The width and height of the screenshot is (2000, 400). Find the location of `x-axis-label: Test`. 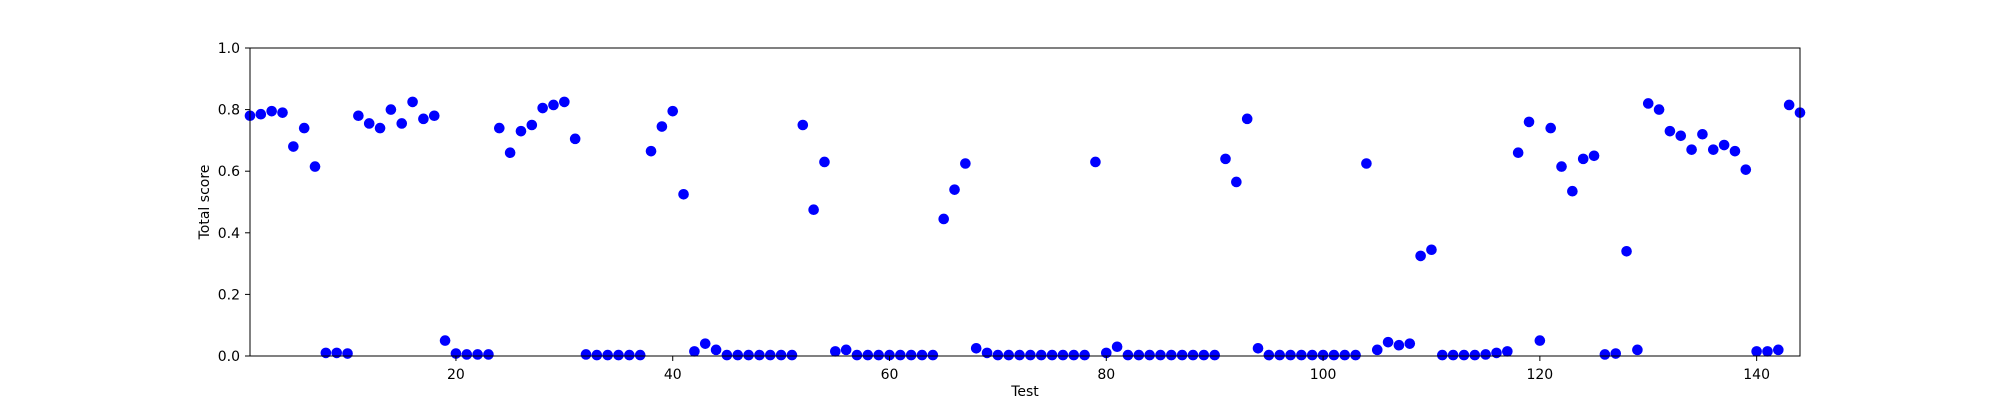

x-axis-label: Test is located at coordinates (1024, 392).